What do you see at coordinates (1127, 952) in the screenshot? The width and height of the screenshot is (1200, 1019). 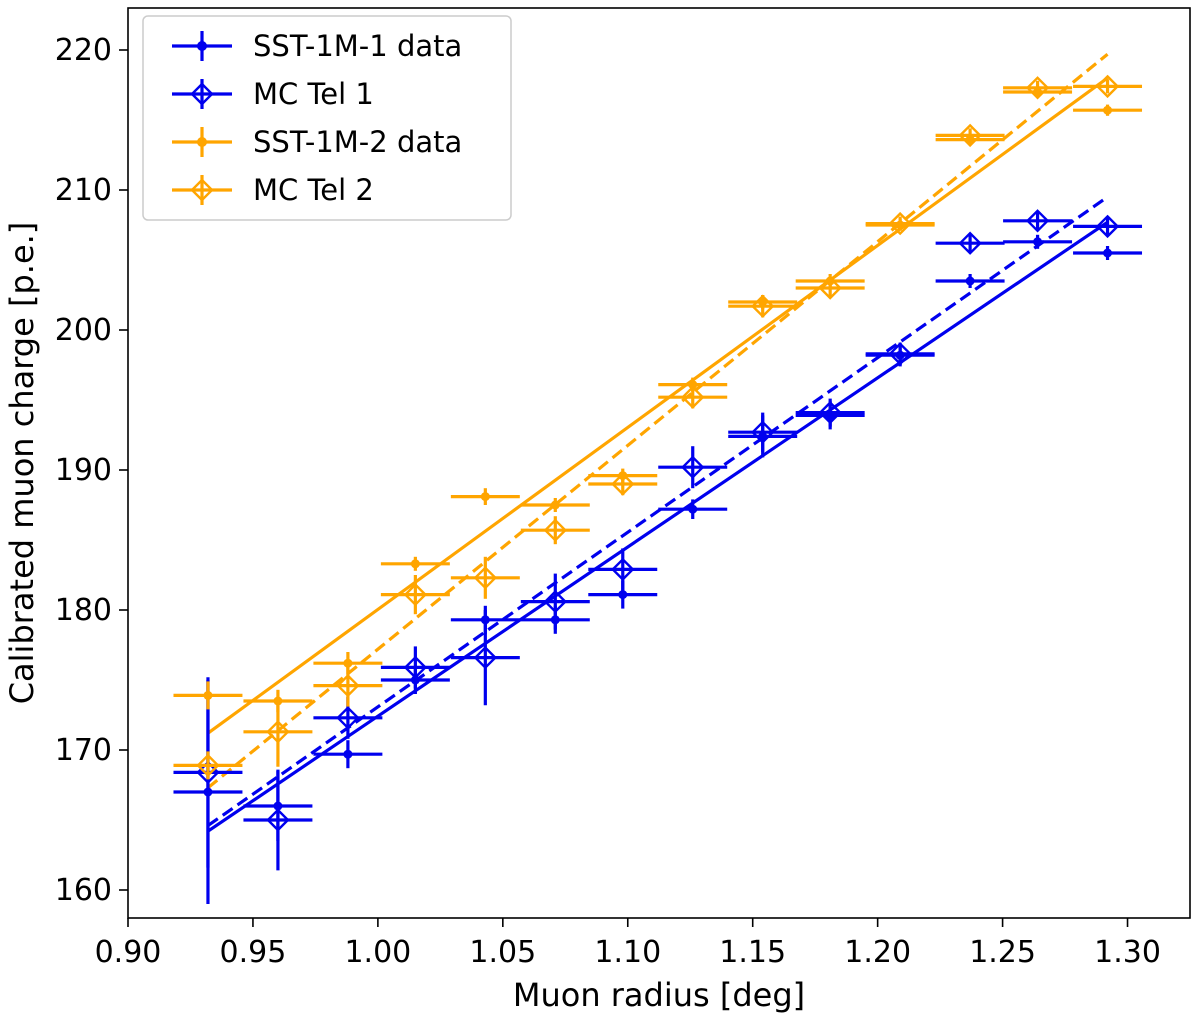 I see `x-tick-label: 1.30` at bounding box center [1127, 952].